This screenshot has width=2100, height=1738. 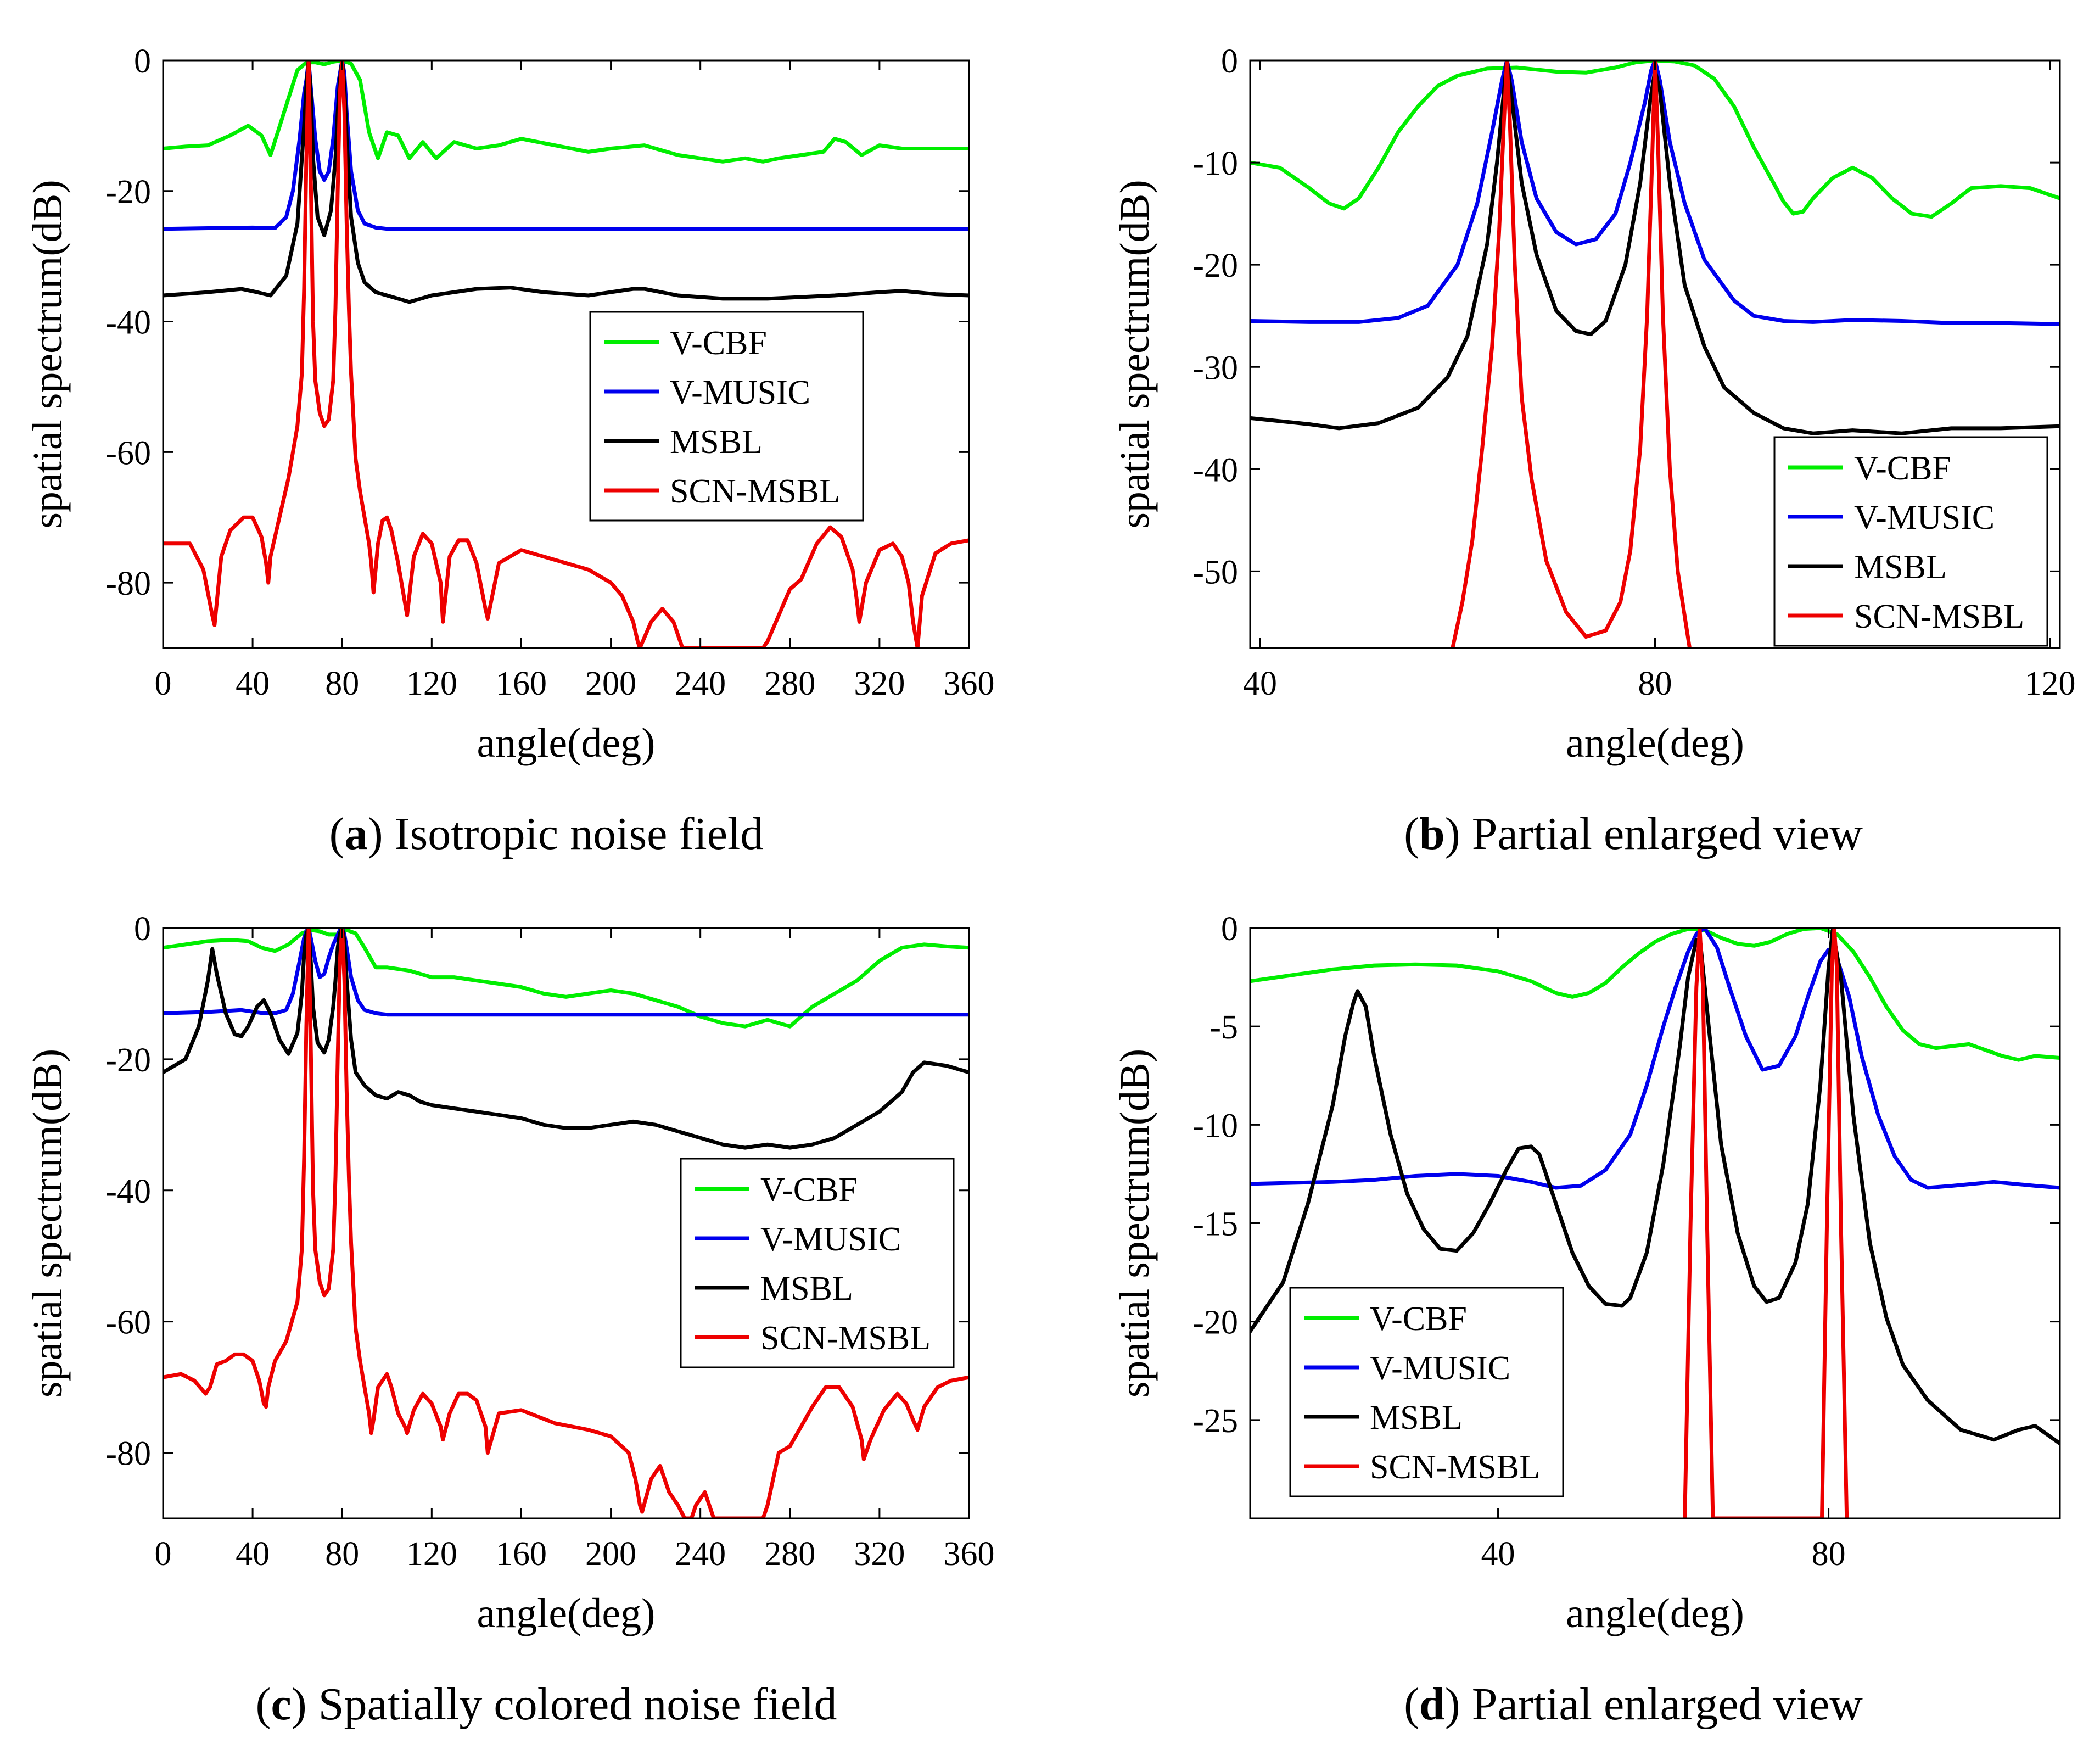 What do you see at coordinates (566, 112) in the screenshot?
I see `series-line-a-v-cbf` at bounding box center [566, 112].